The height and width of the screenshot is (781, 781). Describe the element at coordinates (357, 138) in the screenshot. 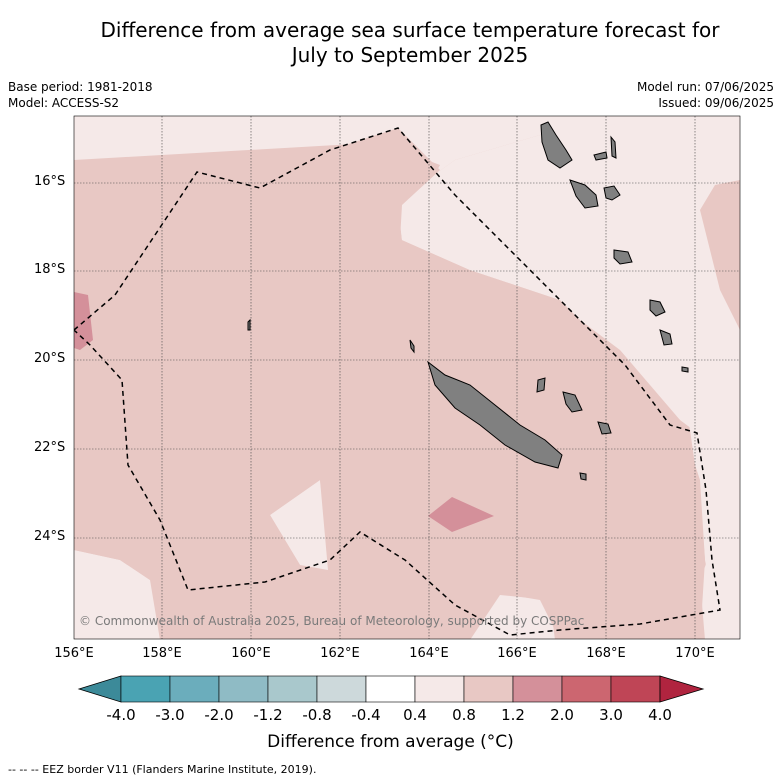

I see `anomaly-region-top-left` at that location.